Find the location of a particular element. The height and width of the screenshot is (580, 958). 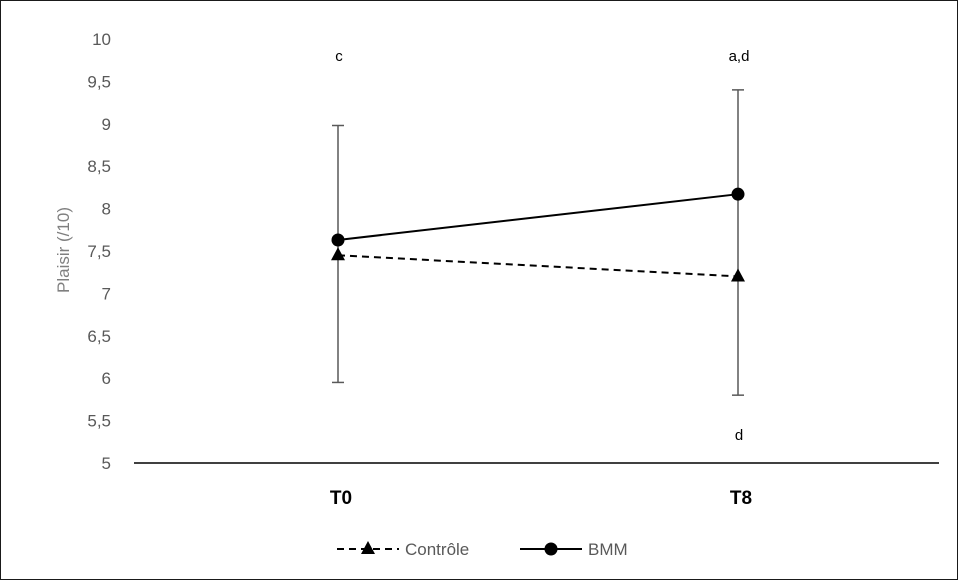

x-category-label: T0 is located at coordinates (341, 498).